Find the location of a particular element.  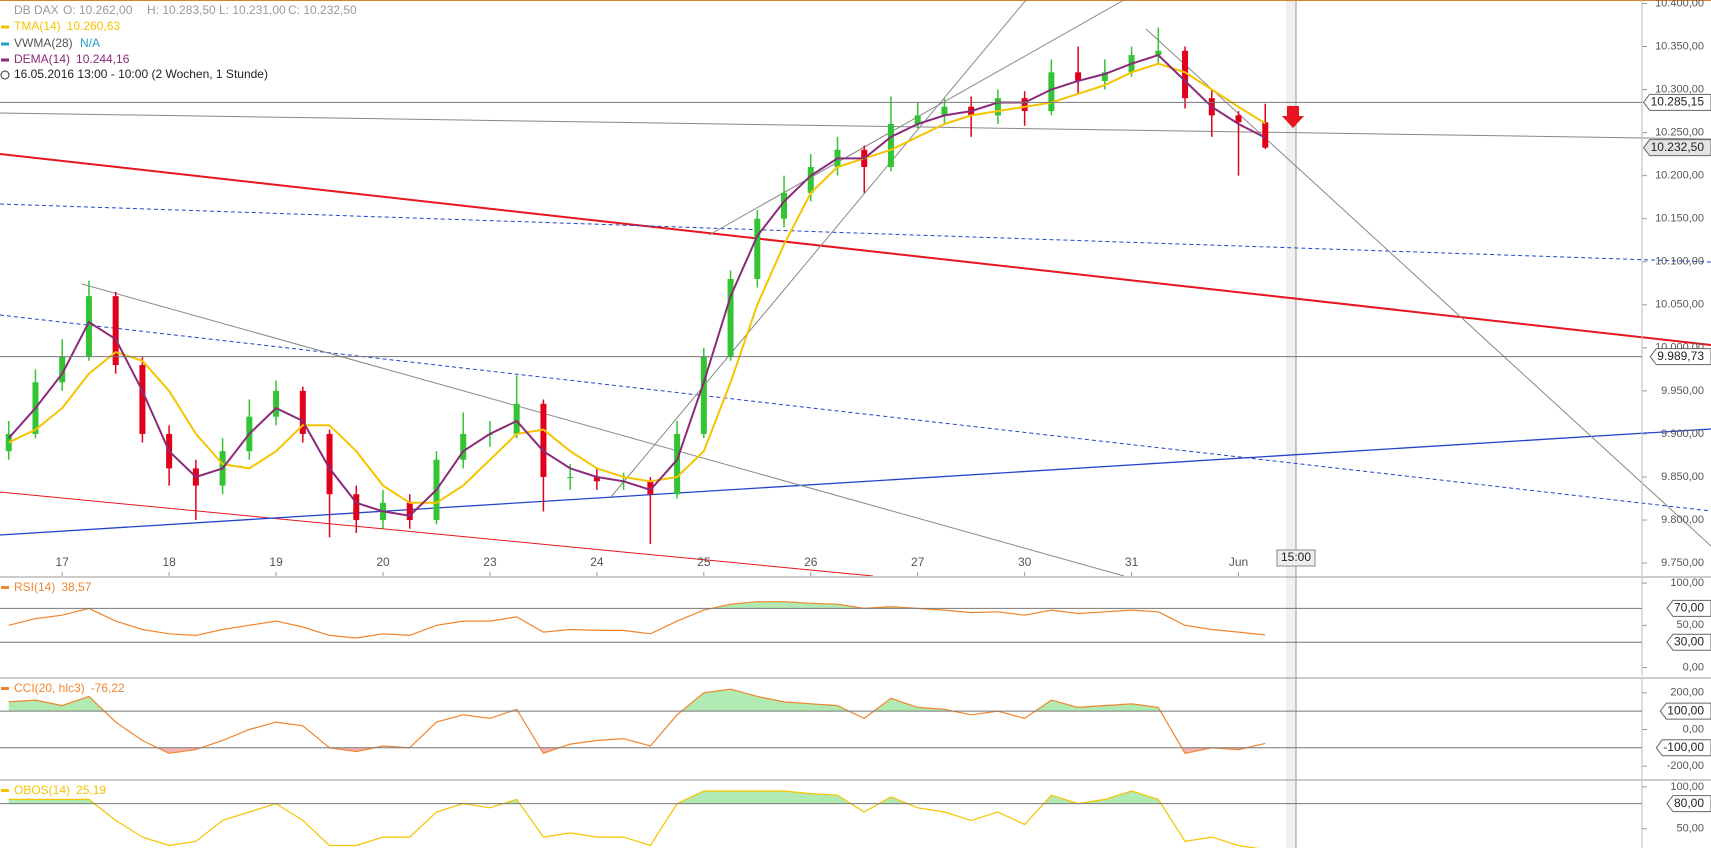

crosshair-label-box is located at coordinates (1296, 558).